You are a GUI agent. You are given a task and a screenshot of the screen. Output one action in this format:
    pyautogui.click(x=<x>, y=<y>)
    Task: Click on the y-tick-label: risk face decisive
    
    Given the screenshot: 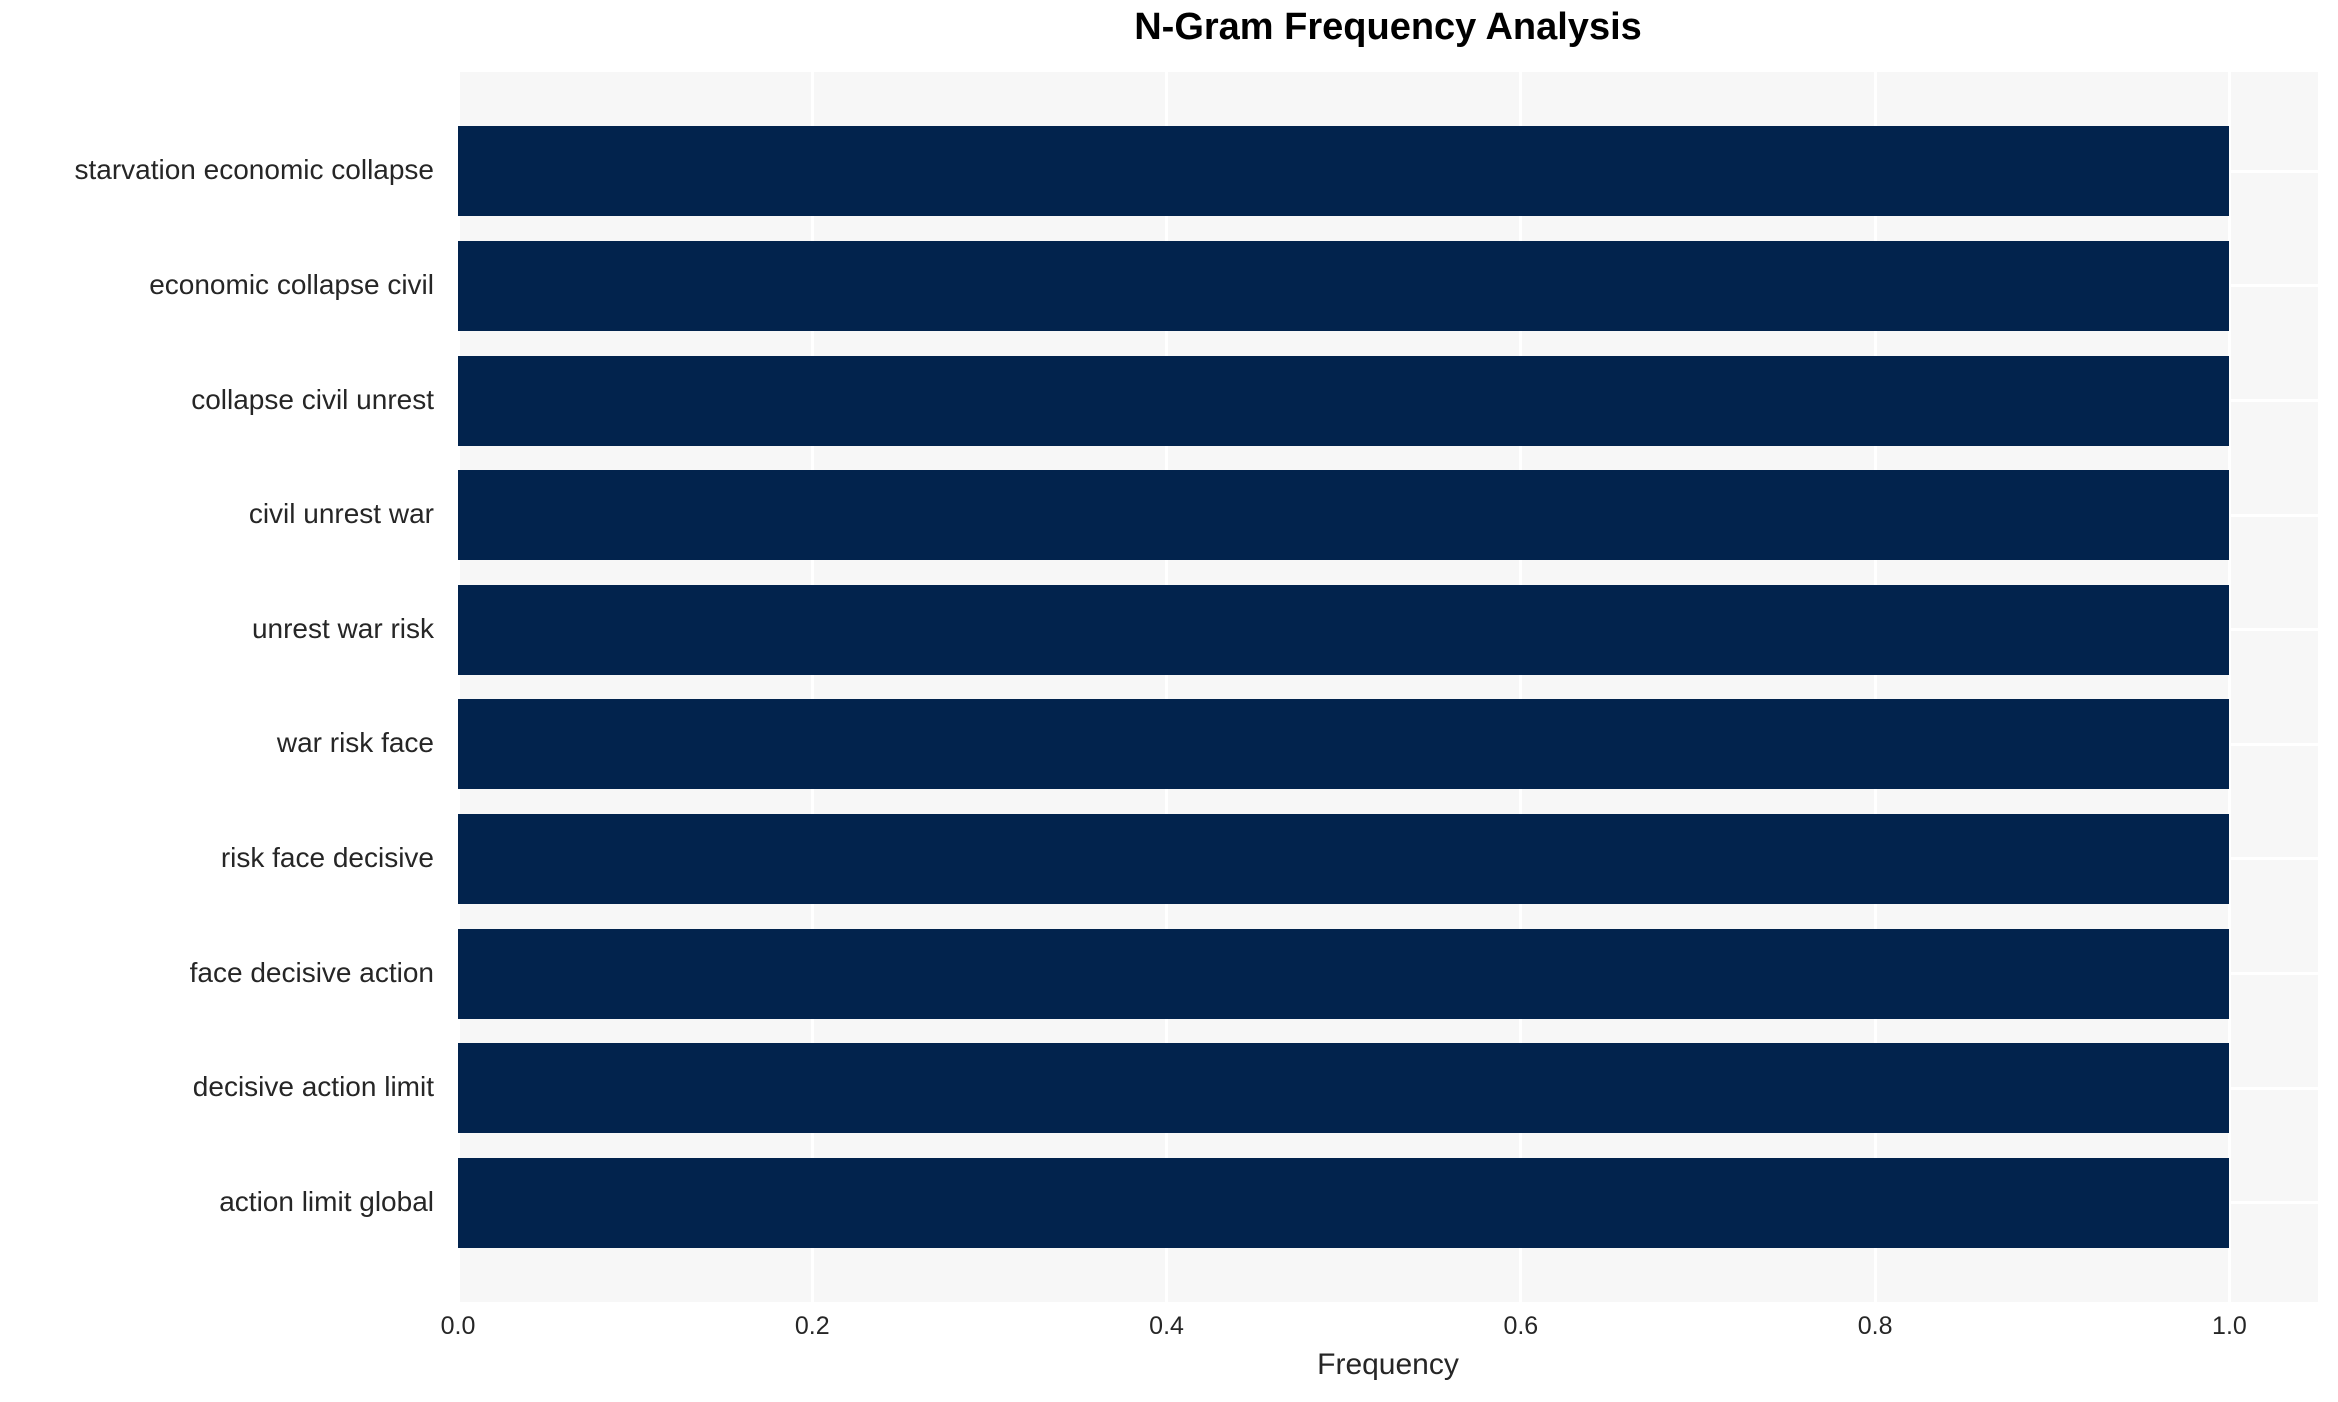 What is the action you would take?
    pyautogui.click(x=327, y=857)
    